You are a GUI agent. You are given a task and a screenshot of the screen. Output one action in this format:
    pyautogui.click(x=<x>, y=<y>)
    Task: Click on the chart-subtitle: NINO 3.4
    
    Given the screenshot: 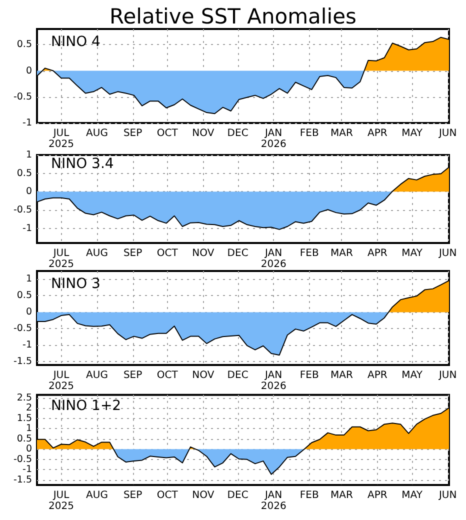 What is the action you would take?
    pyautogui.click(x=82, y=164)
    